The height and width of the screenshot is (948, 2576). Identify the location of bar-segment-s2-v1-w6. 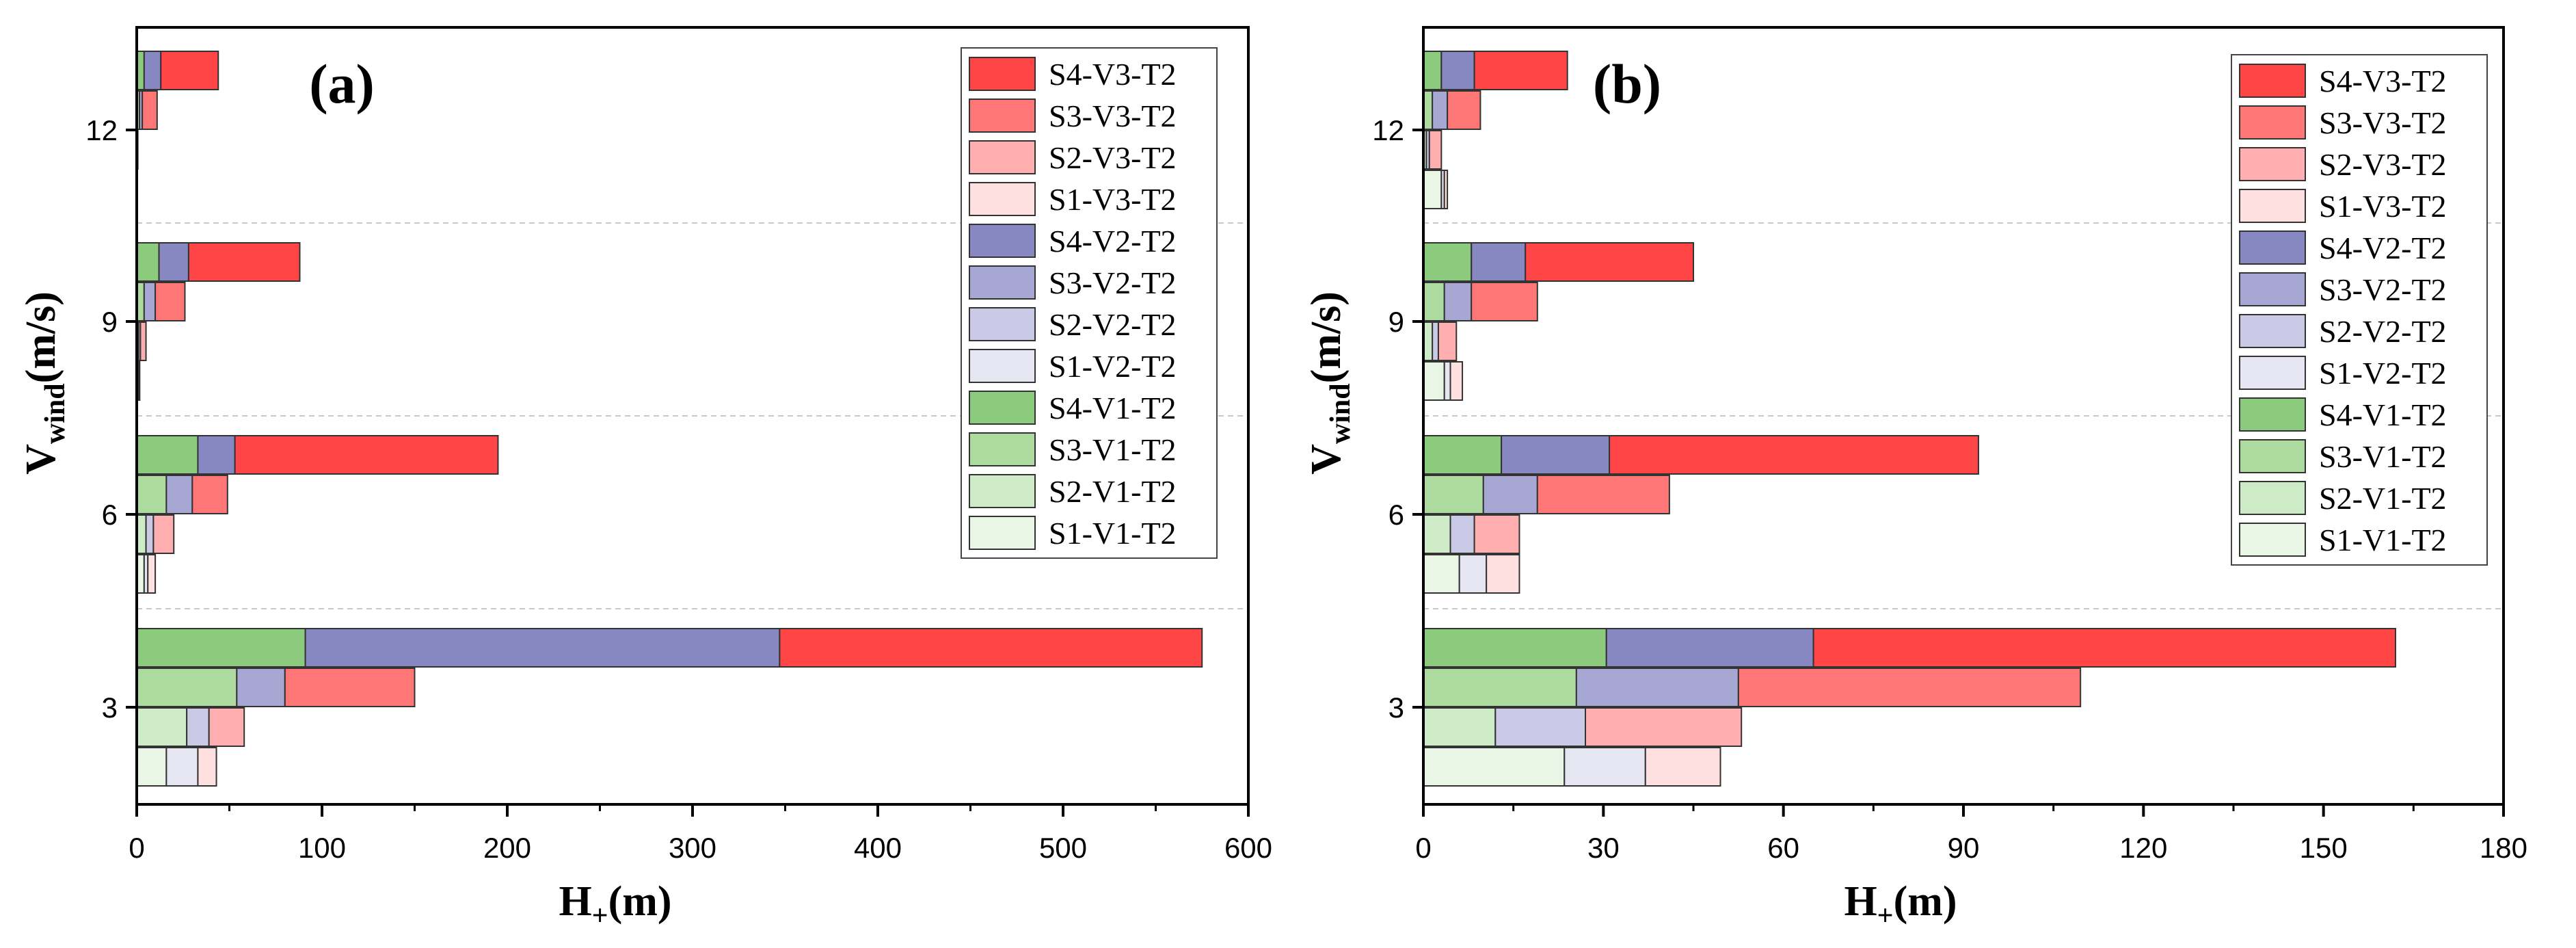
(141, 534).